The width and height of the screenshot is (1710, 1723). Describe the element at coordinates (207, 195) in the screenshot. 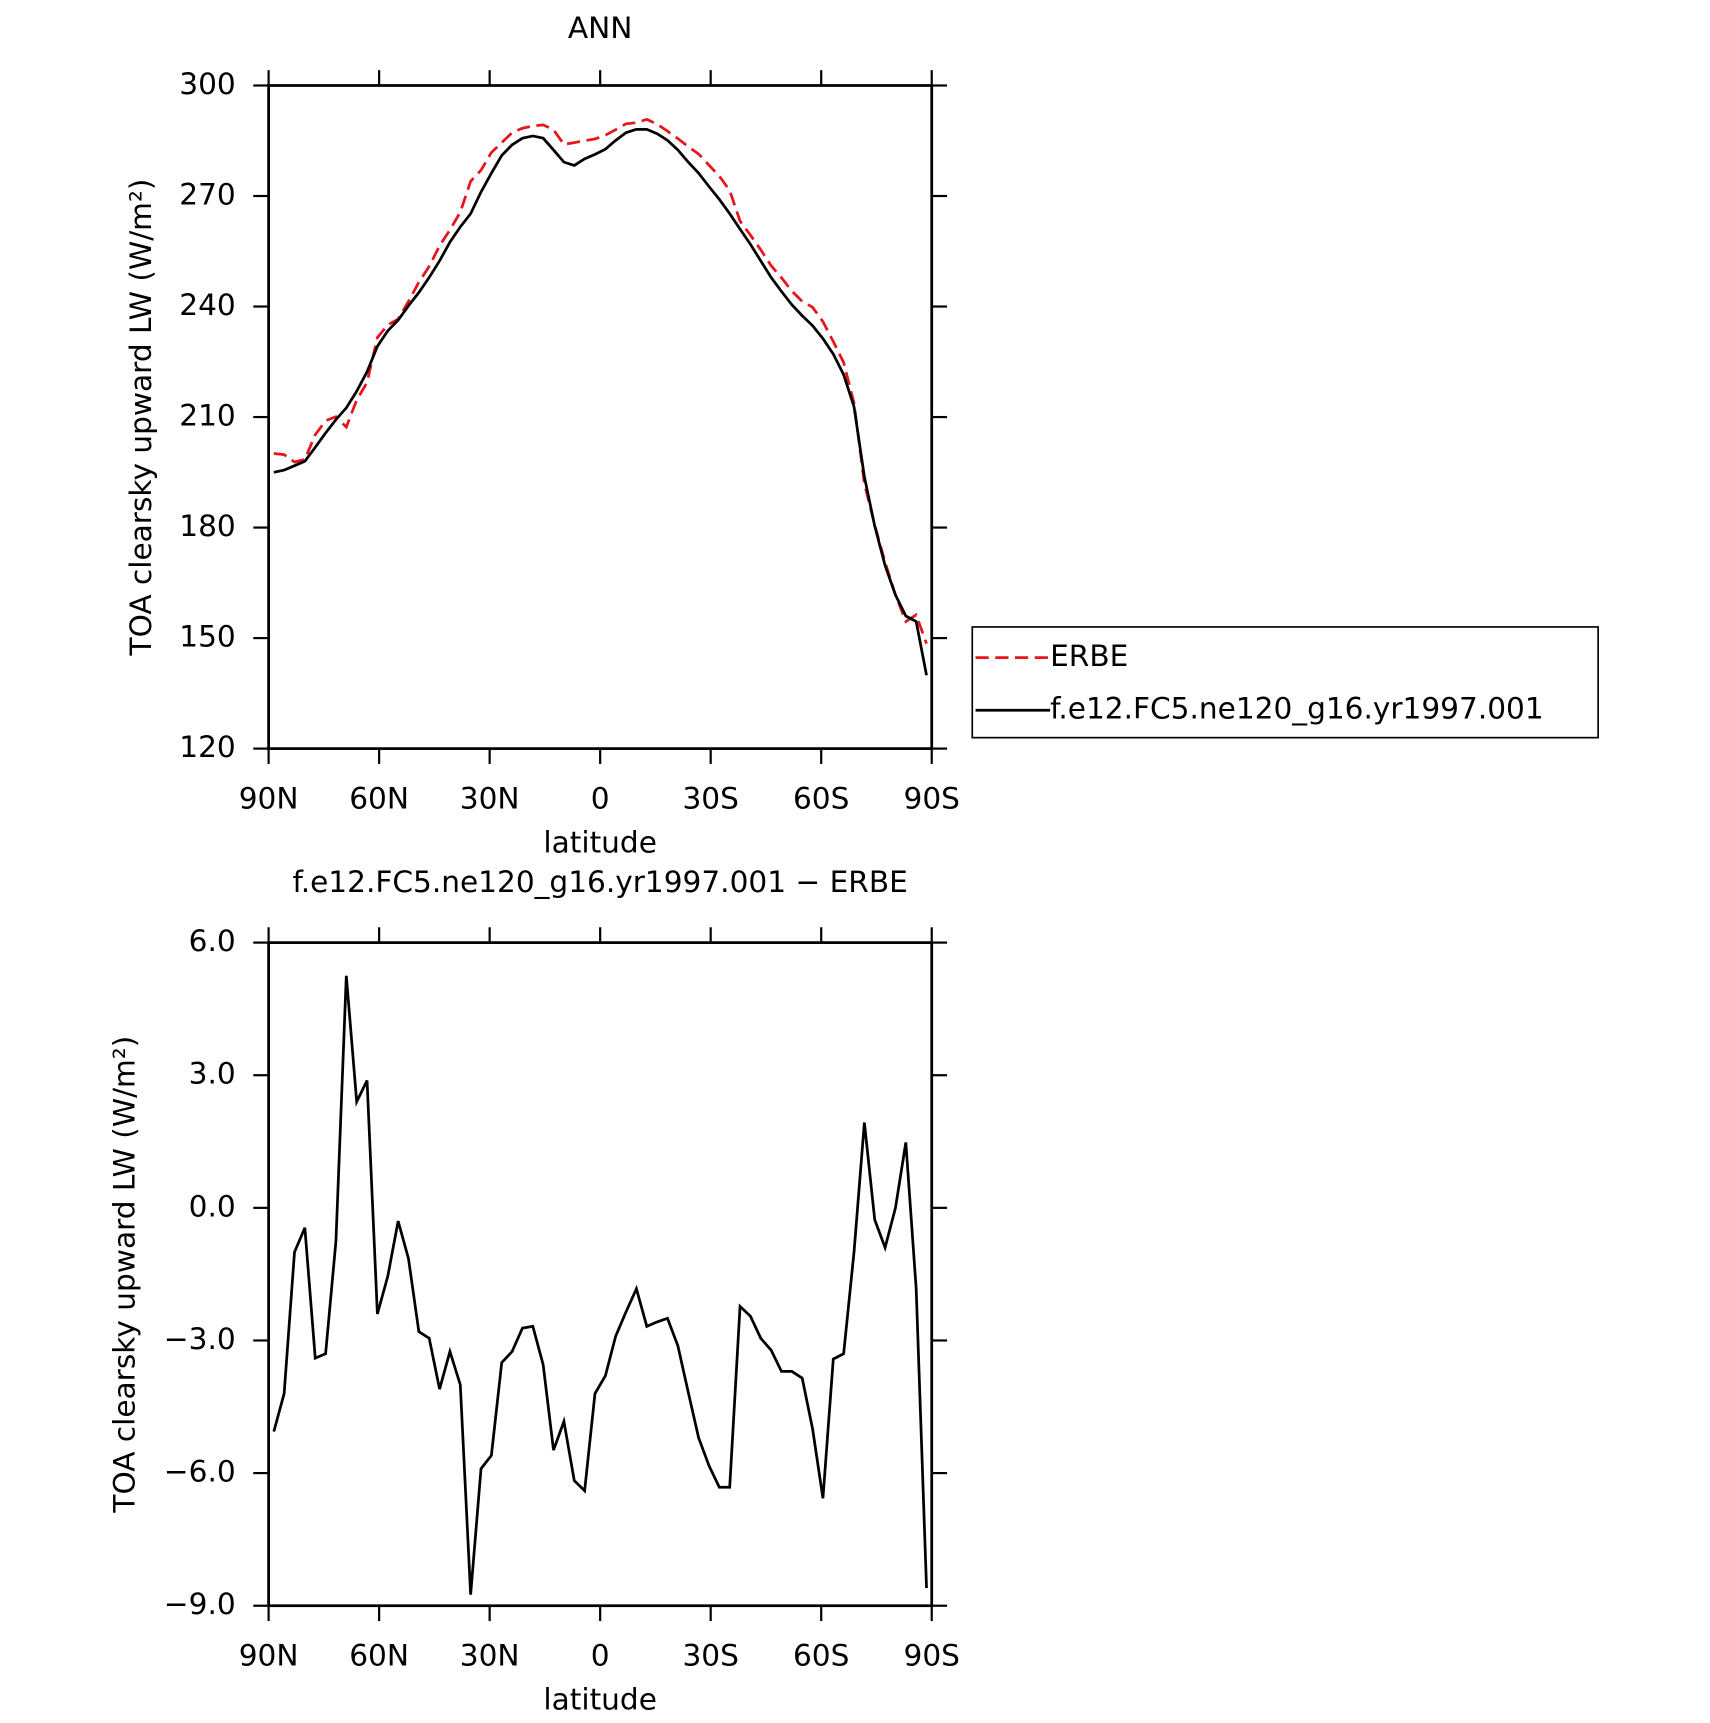

I see `y-tick-label: 270` at that location.